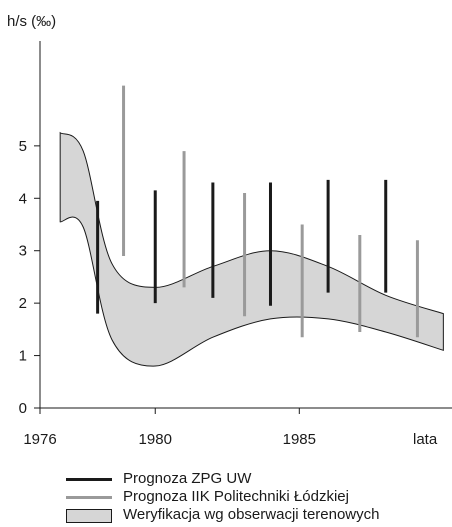 The width and height of the screenshot is (452, 527). I want to click on x-tick-label-1985: 1985, so click(299, 439).